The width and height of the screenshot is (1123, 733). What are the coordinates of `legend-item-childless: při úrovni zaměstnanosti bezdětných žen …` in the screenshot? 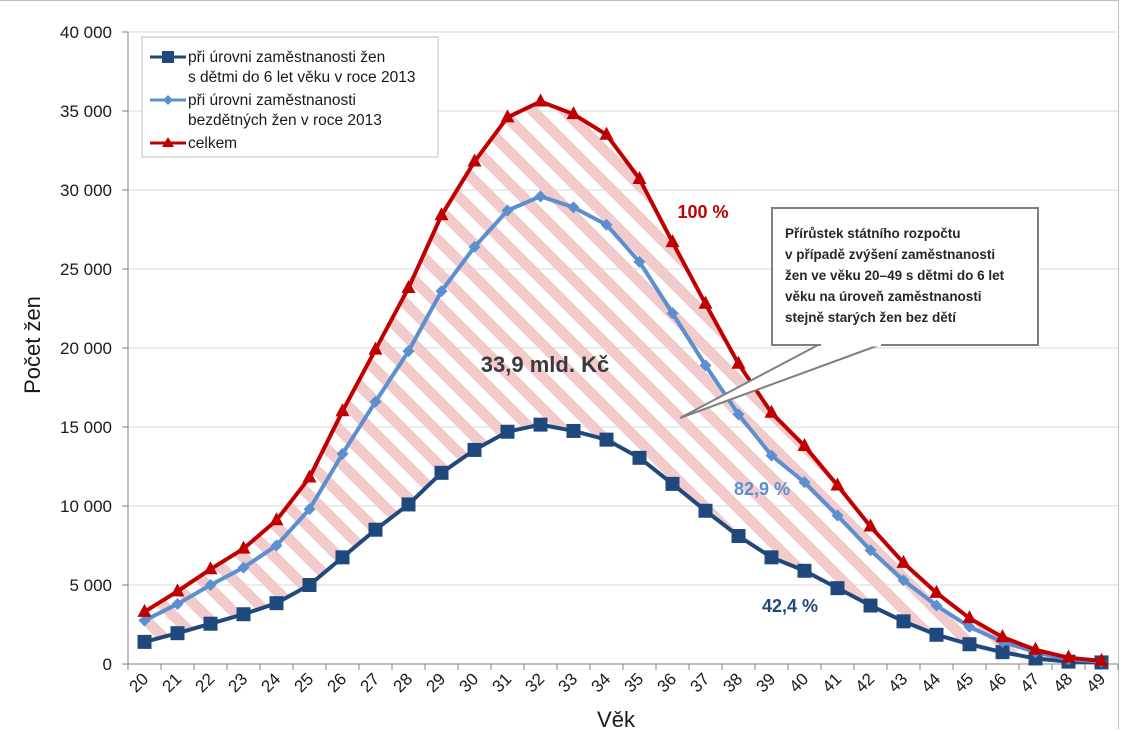 It's located at (266, 110).